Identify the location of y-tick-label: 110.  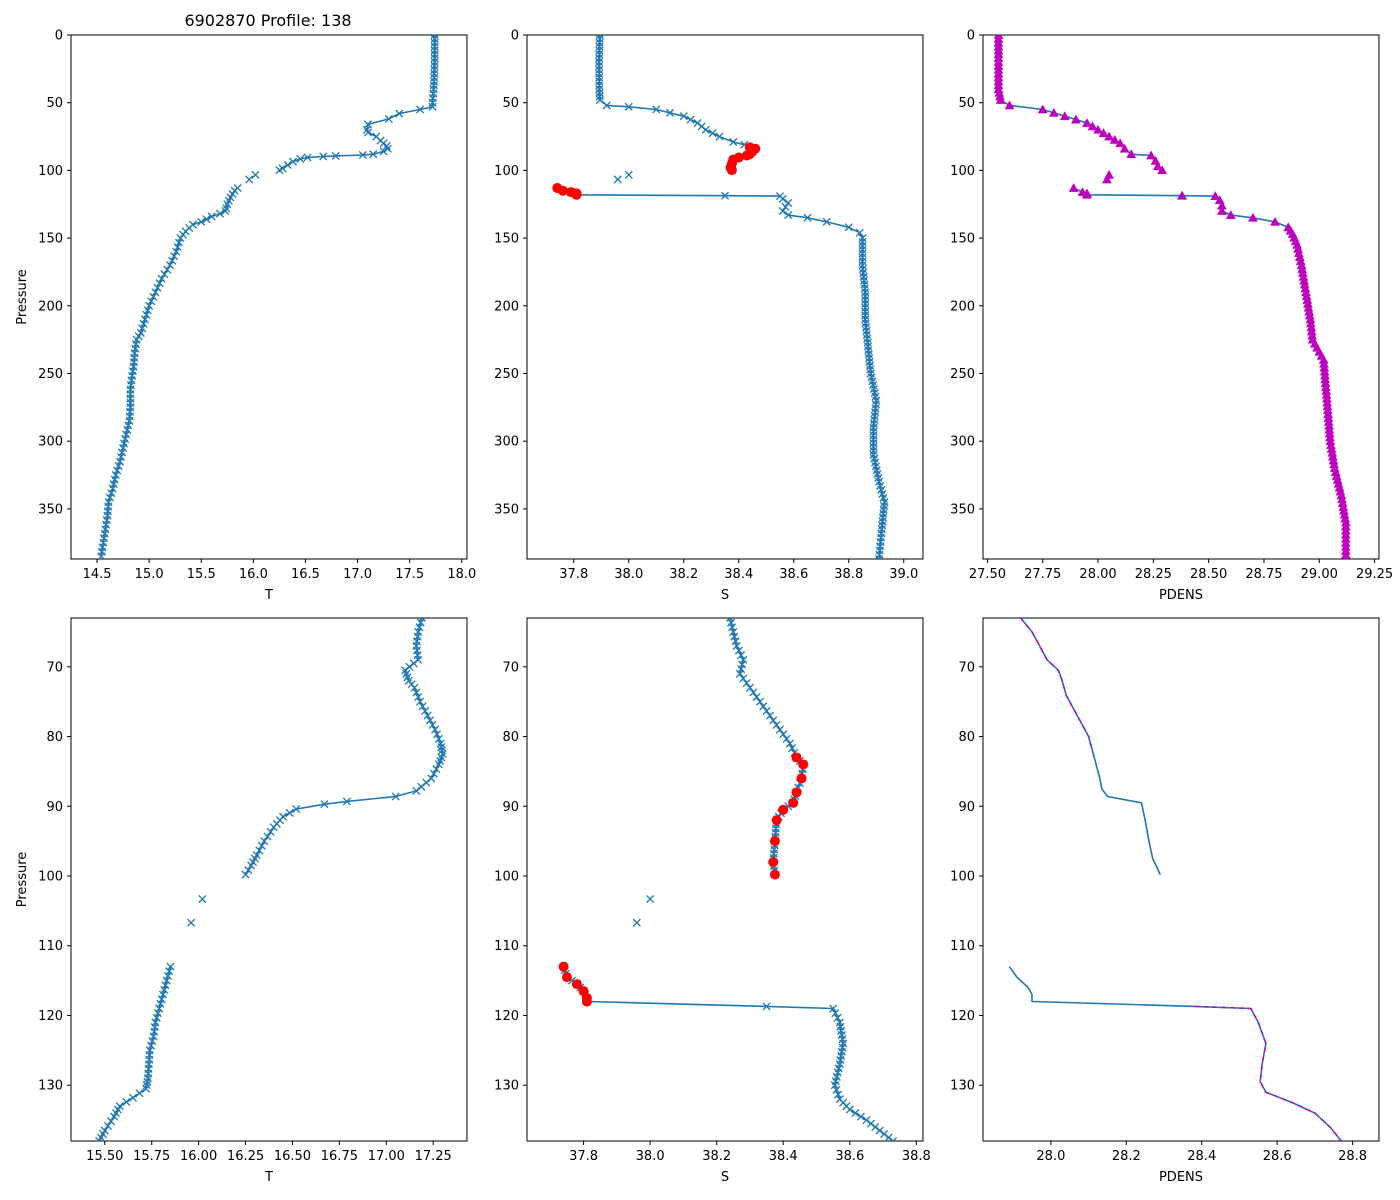
(506, 946).